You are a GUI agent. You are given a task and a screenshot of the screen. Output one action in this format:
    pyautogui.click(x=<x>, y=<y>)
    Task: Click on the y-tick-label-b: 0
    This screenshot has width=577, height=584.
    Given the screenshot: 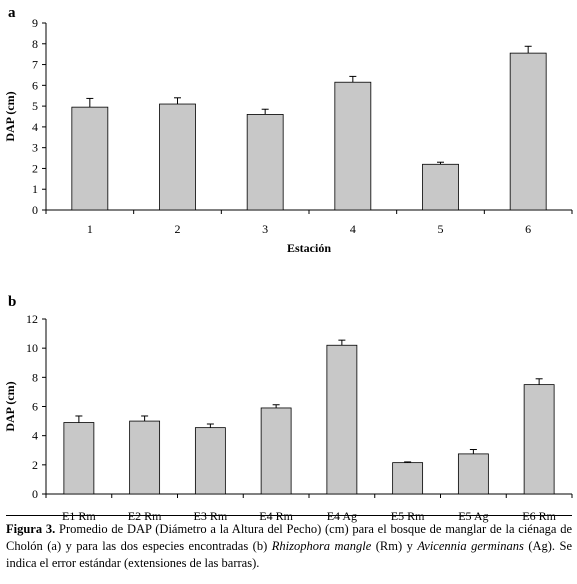 What is the action you would take?
    pyautogui.click(x=35, y=494)
    